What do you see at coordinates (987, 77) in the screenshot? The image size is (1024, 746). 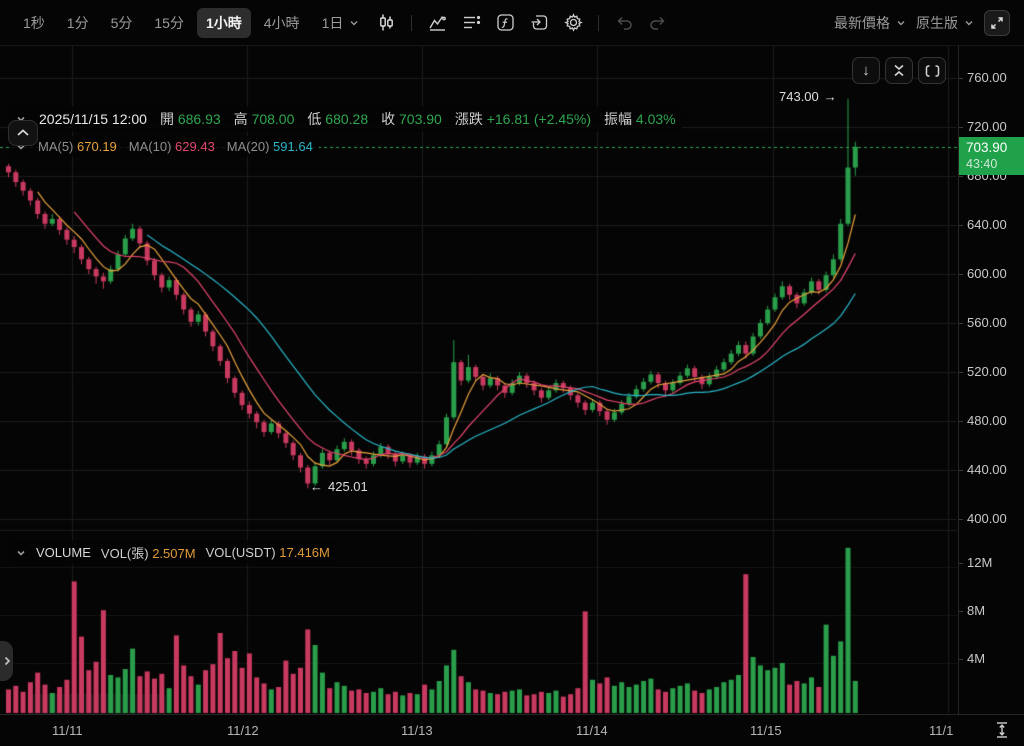 I see `price-axis-label: 760.00` at bounding box center [987, 77].